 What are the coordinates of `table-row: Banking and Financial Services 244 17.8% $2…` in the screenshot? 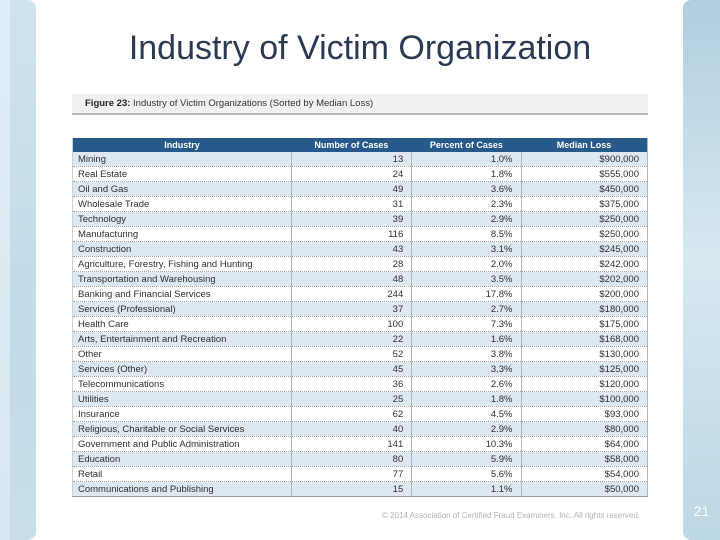 It's located at (360, 294).